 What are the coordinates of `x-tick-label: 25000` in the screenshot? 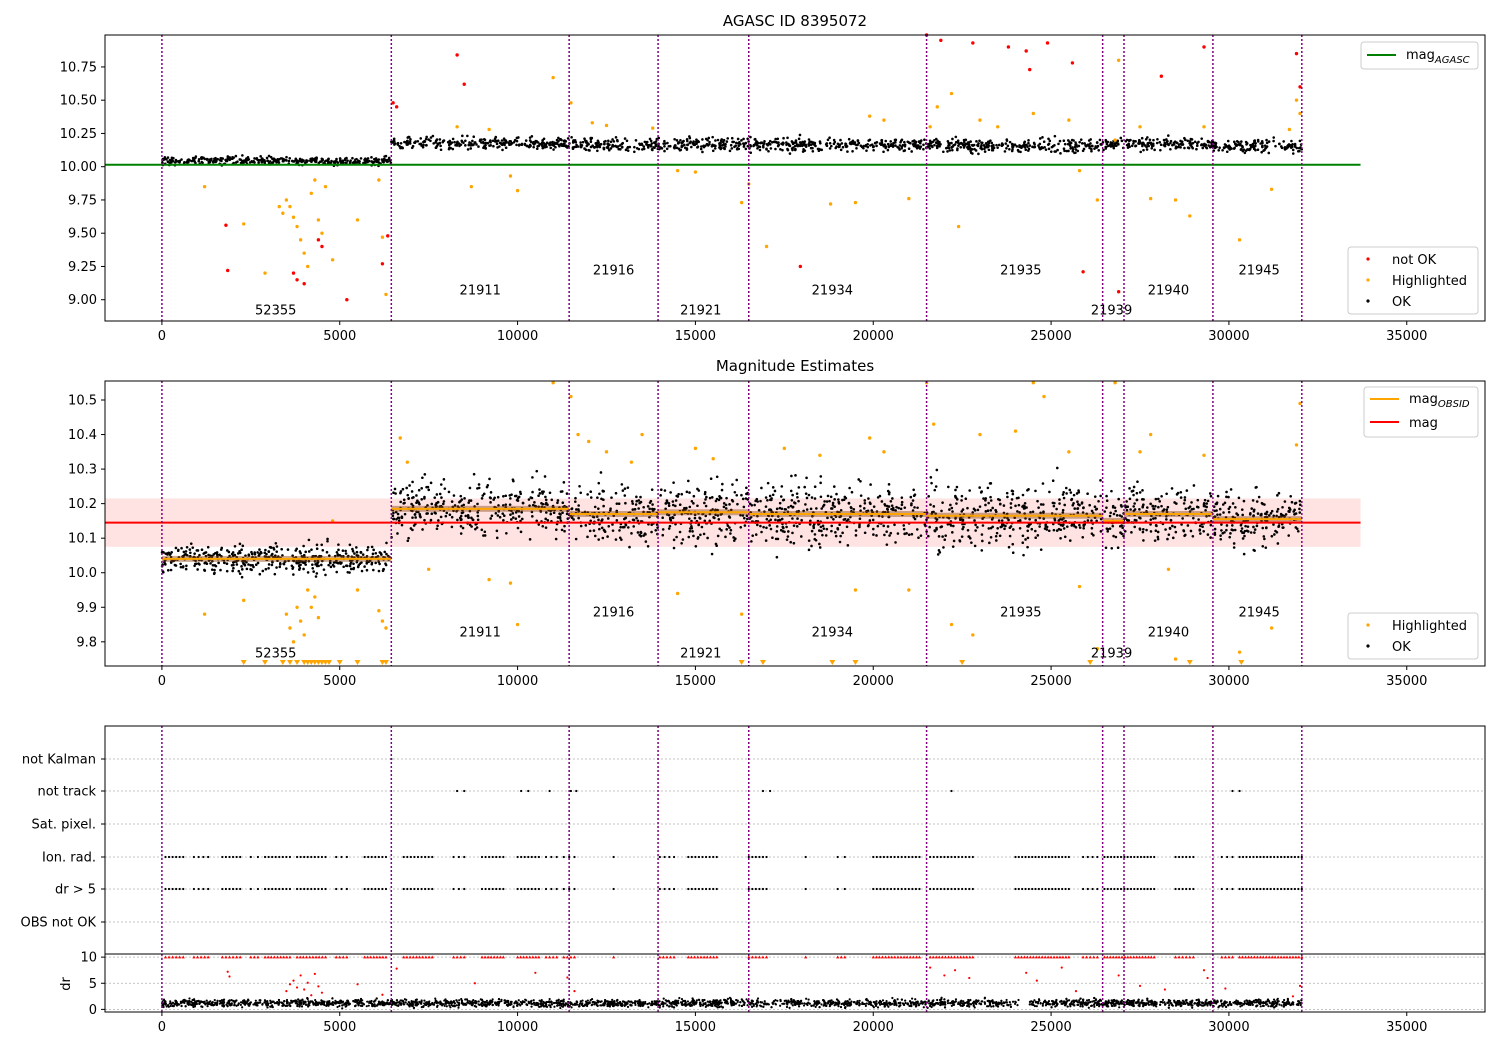 It's located at (1050, 681).